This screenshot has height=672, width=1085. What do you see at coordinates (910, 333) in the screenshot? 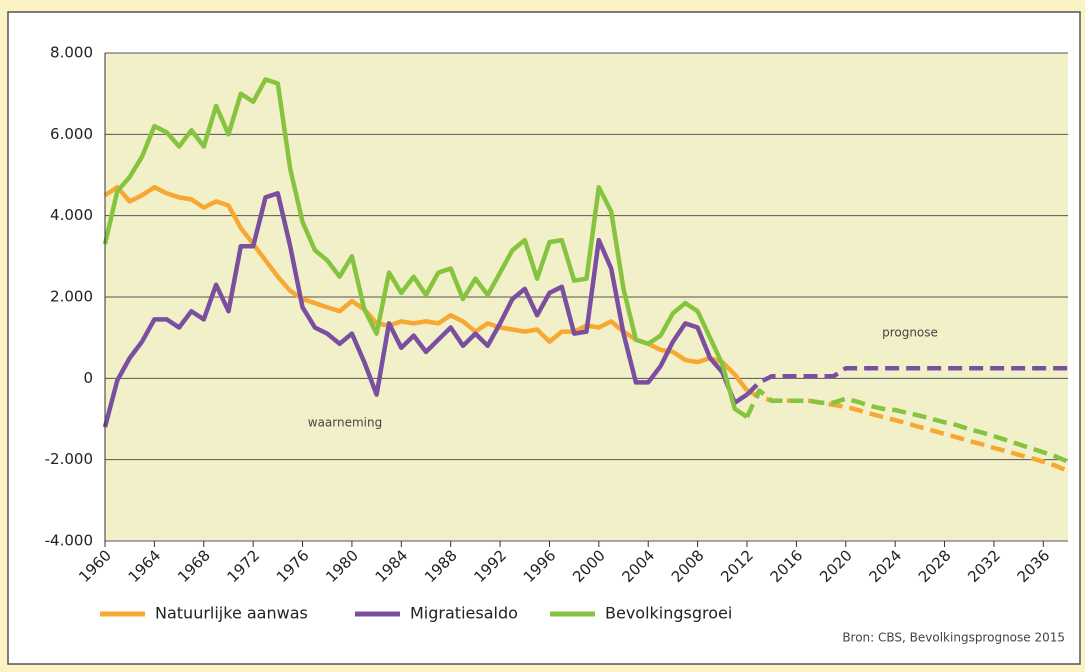
I see `annotation: prognose` at bounding box center [910, 333].